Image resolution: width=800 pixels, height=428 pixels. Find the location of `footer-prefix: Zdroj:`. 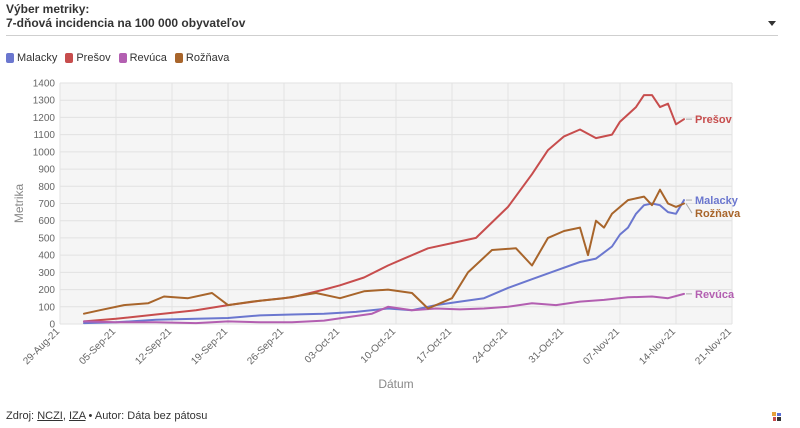

footer-prefix: Zdroj: is located at coordinates (22, 416).